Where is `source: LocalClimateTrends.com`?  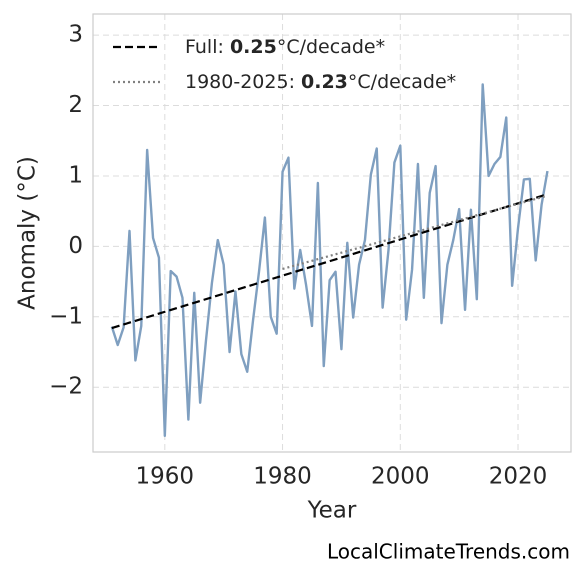 source: LocalClimateTrends.com is located at coordinates (448, 552).